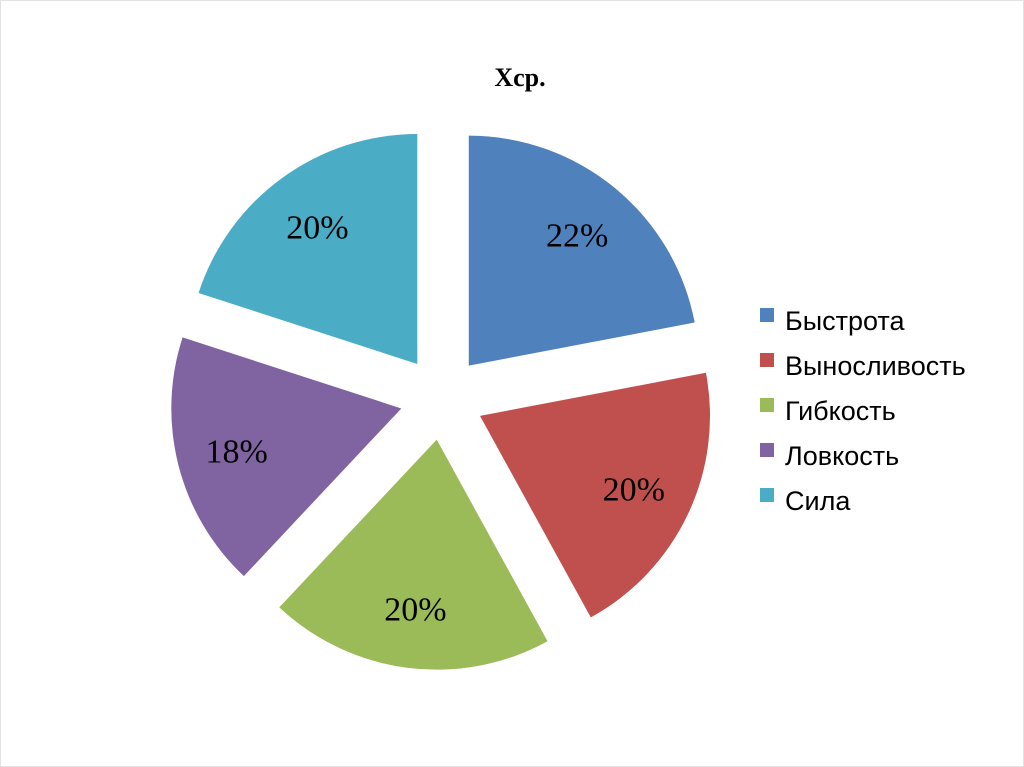 The image size is (1024, 767). What do you see at coordinates (875, 366) in the screenshot?
I see `legend-label-2: Выносливость` at bounding box center [875, 366].